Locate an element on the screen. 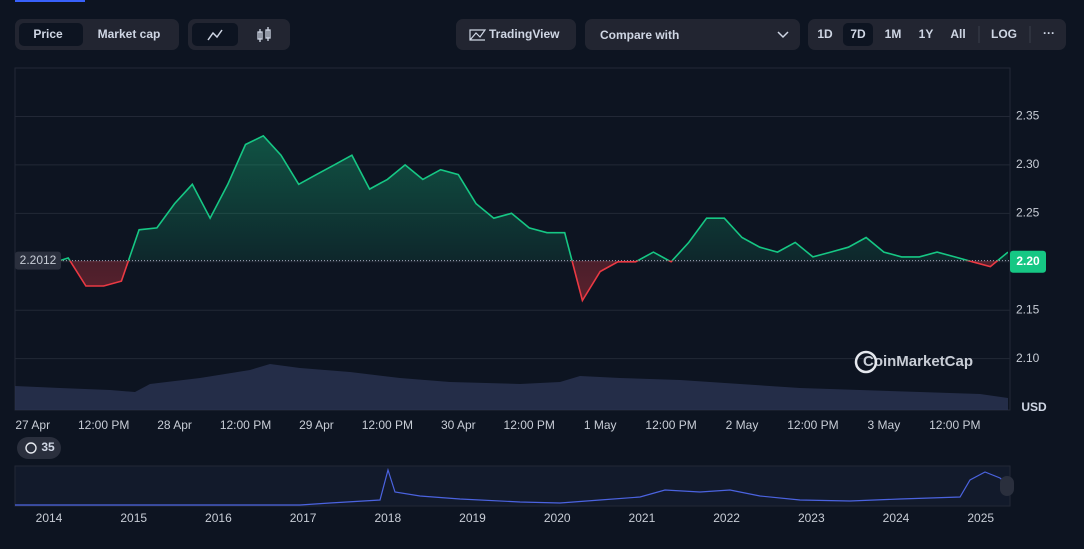 This screenshot has height=549, width=1084. y-tick-label: 2.30 is located at coordinates (1028, 164).